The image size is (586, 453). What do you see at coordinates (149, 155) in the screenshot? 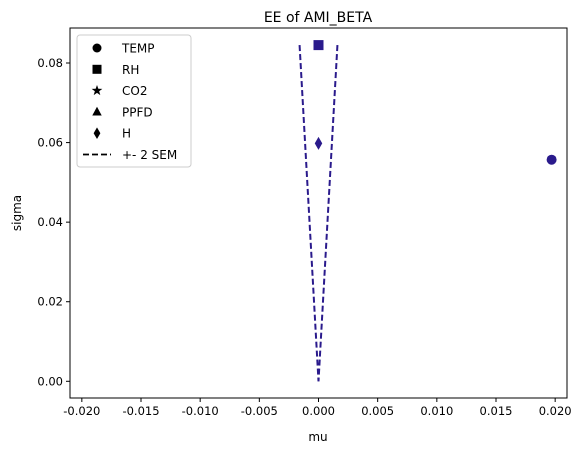
I see `legend-label: +- 2 SEM` at bounding box center [149, 155].